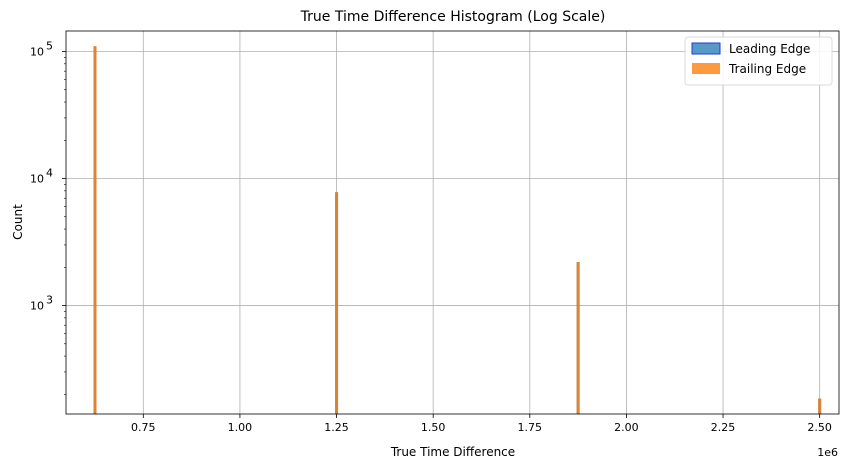 The image size is (849, 468). I want to click on y-tick-exponent: 4, so click(49, 173).